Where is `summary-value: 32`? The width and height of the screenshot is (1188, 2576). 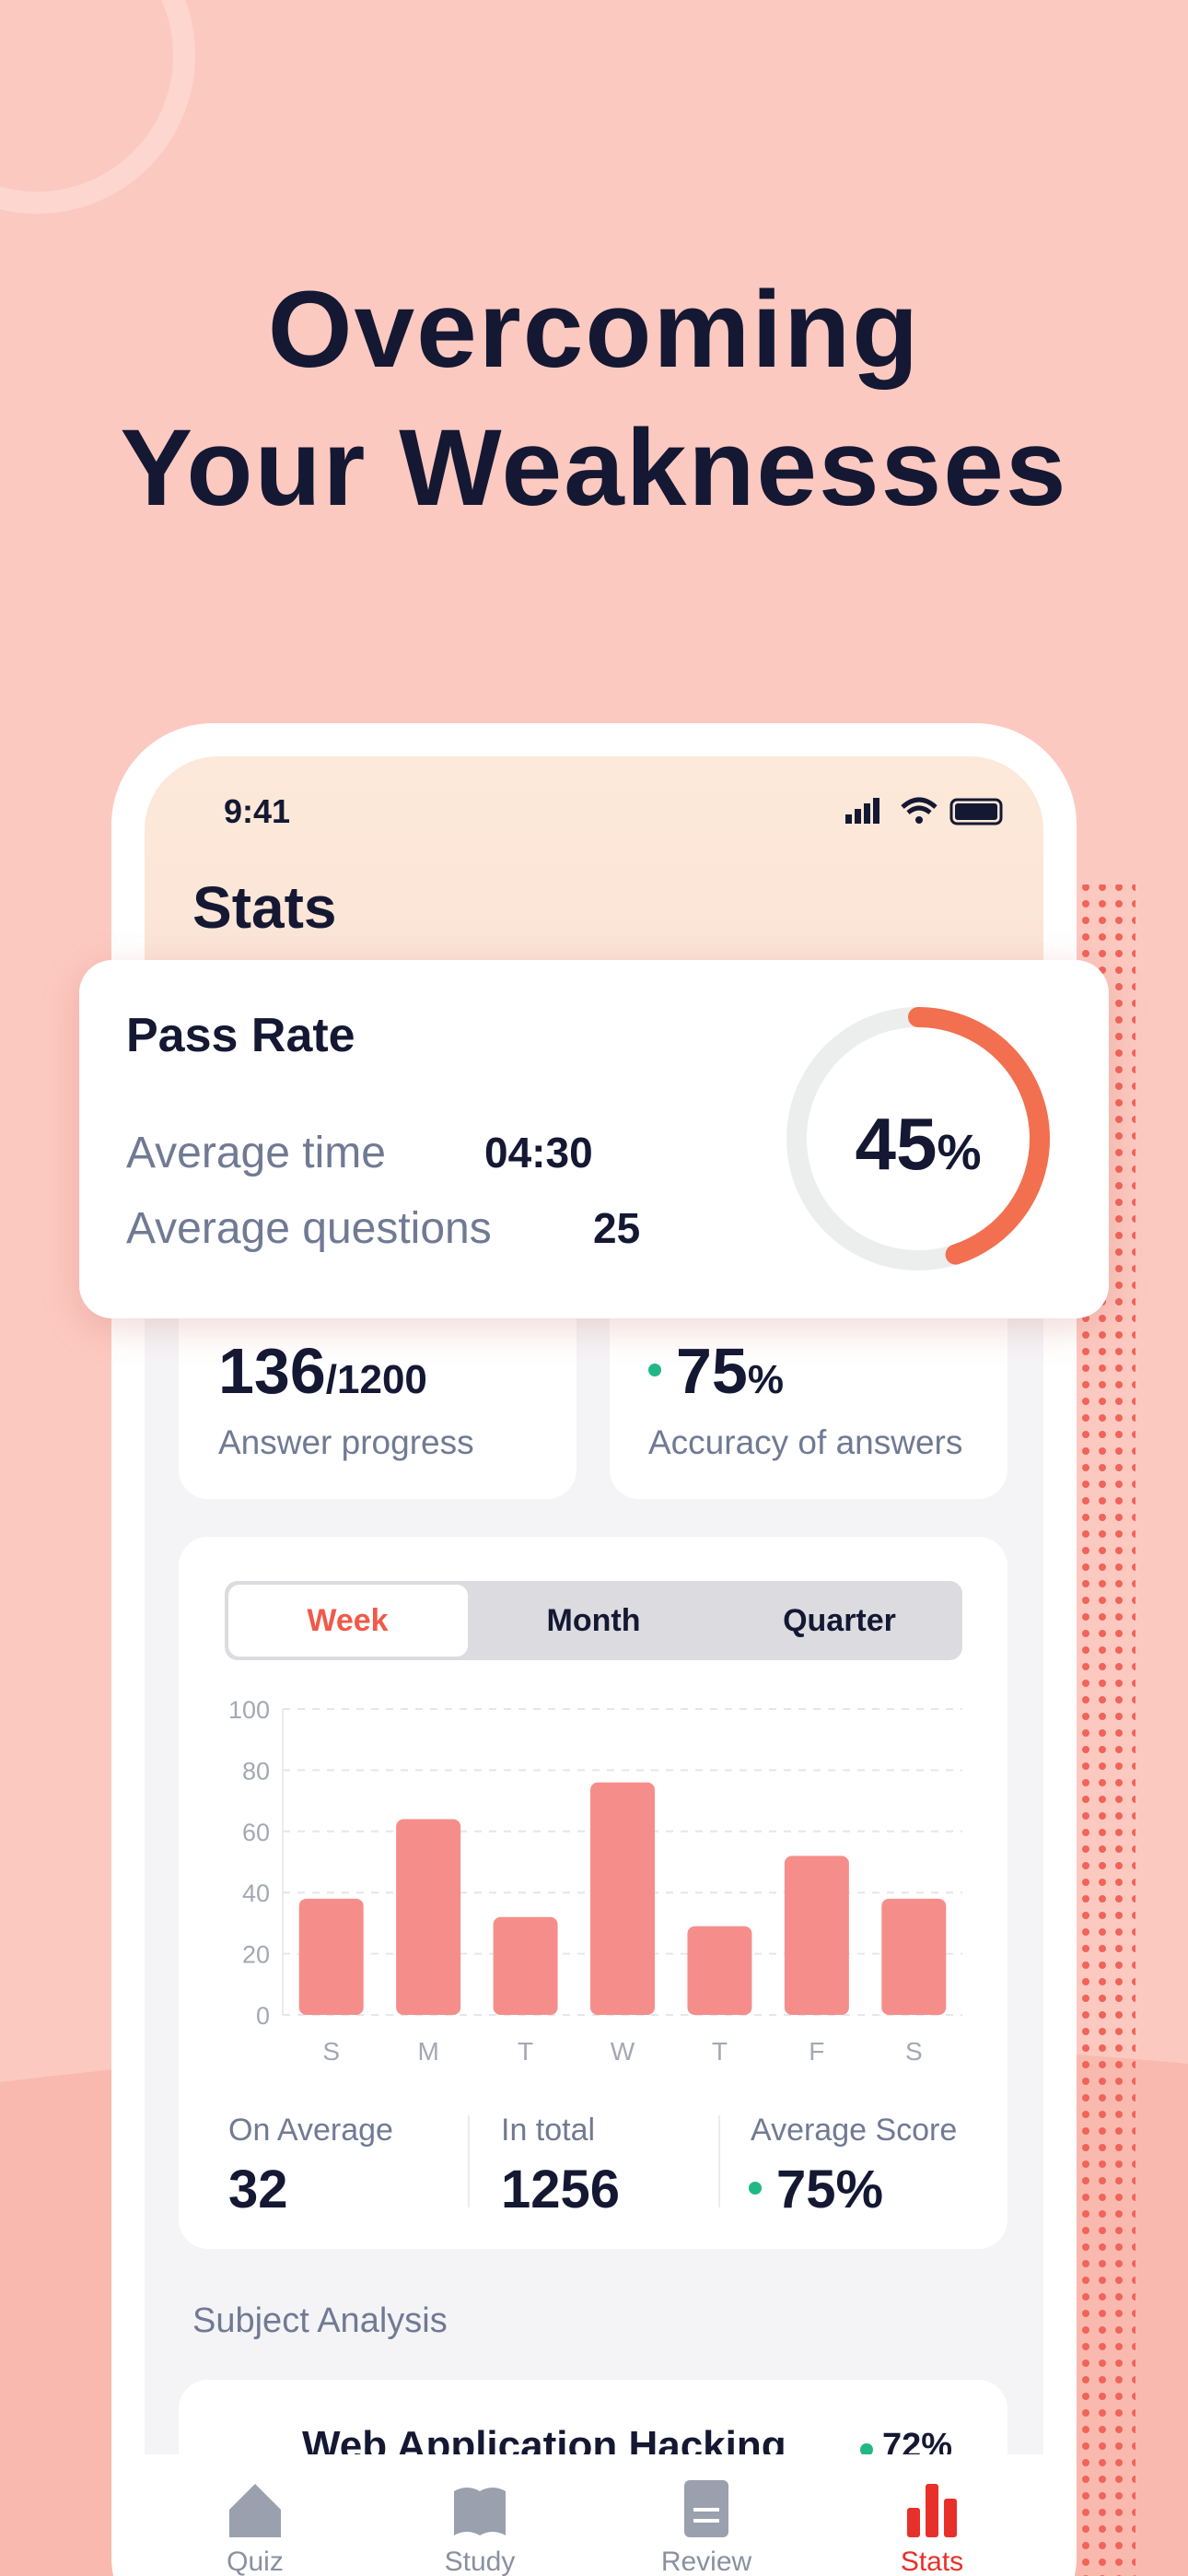
summary-value: 32 is located at coordinates (258, 2189).